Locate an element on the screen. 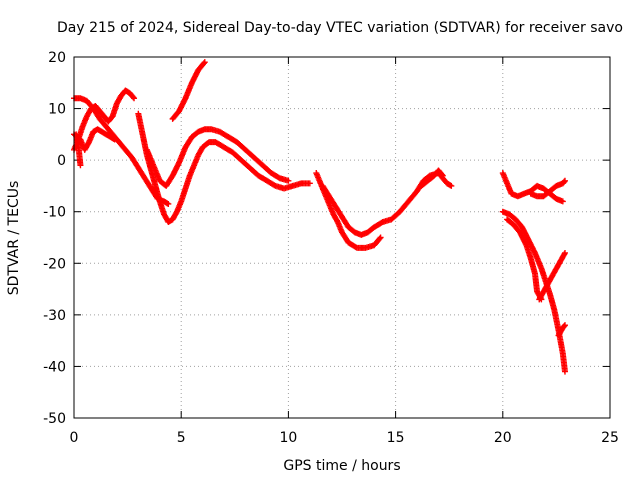 Image resolution: width=640 pixels, height=480 pixels. y-tick-label: -50 is located at coordinates (54, 419).